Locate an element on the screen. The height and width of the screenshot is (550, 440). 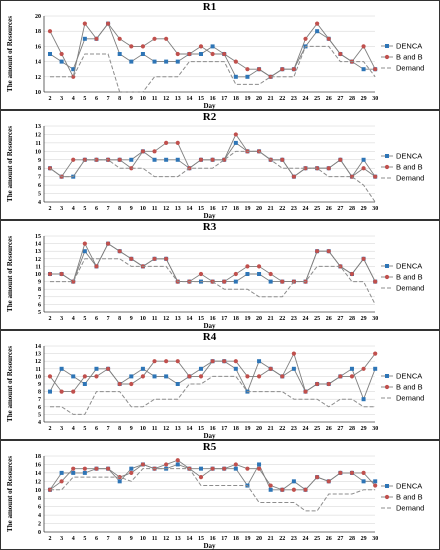
x-tick-label: 25 is located at coordinates (317, 429).